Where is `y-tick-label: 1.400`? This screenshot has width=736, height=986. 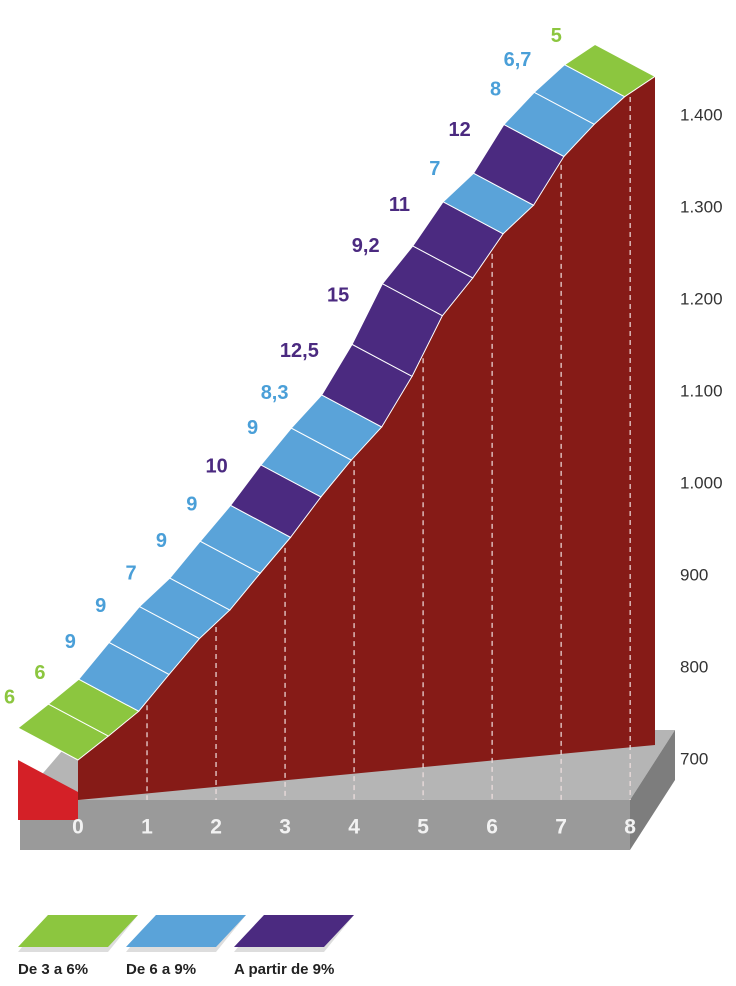 y-tick-label: 1.400 is located at coordinates (701, 114).